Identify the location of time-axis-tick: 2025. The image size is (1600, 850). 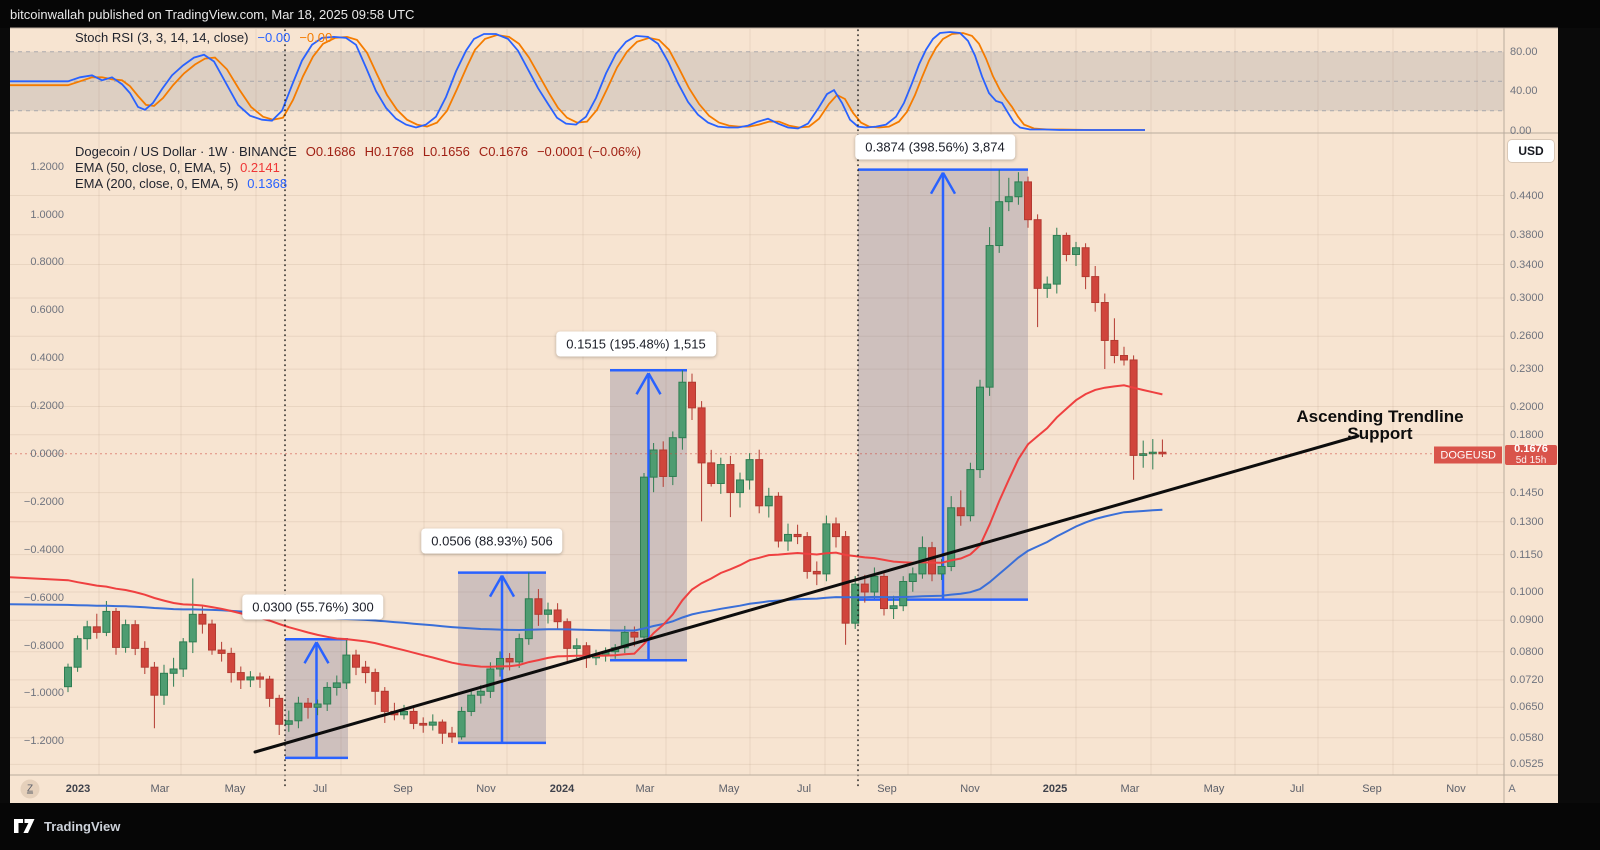
(1055, 789).